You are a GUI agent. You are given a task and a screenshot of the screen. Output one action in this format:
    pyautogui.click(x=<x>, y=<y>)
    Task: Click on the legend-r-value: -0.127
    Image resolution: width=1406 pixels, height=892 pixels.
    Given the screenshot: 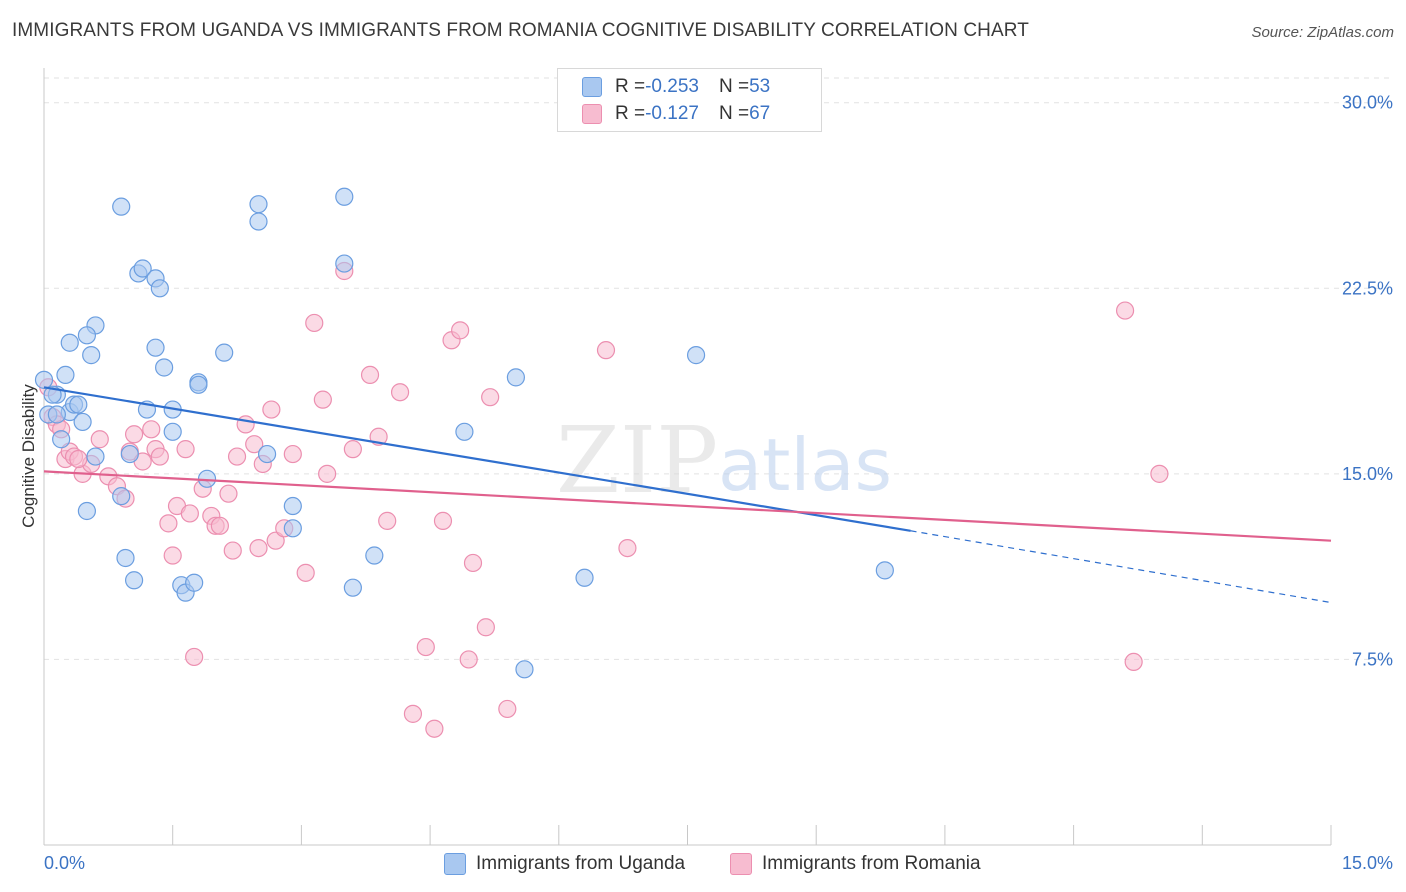 What is the action you would take?
    pyautogui.click(x=672, y=113)
    